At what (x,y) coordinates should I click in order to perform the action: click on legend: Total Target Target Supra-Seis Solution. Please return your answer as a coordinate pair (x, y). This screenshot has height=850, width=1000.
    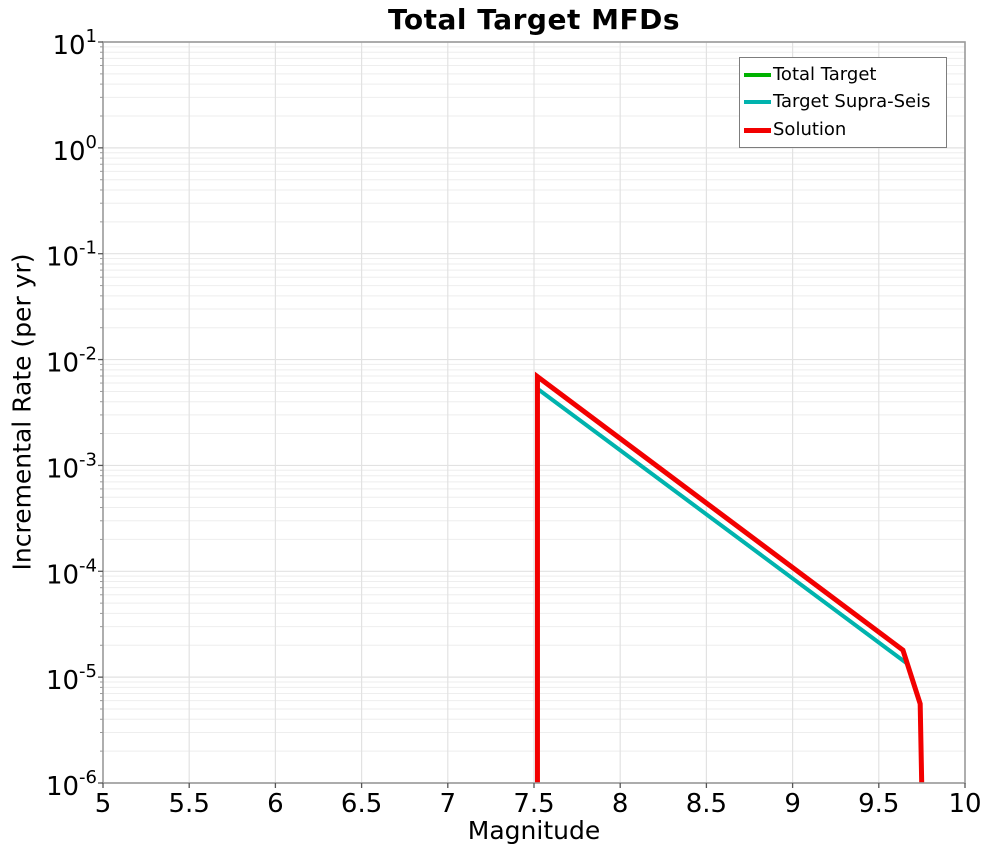
    Looking at the image, I should click on (843, 102).